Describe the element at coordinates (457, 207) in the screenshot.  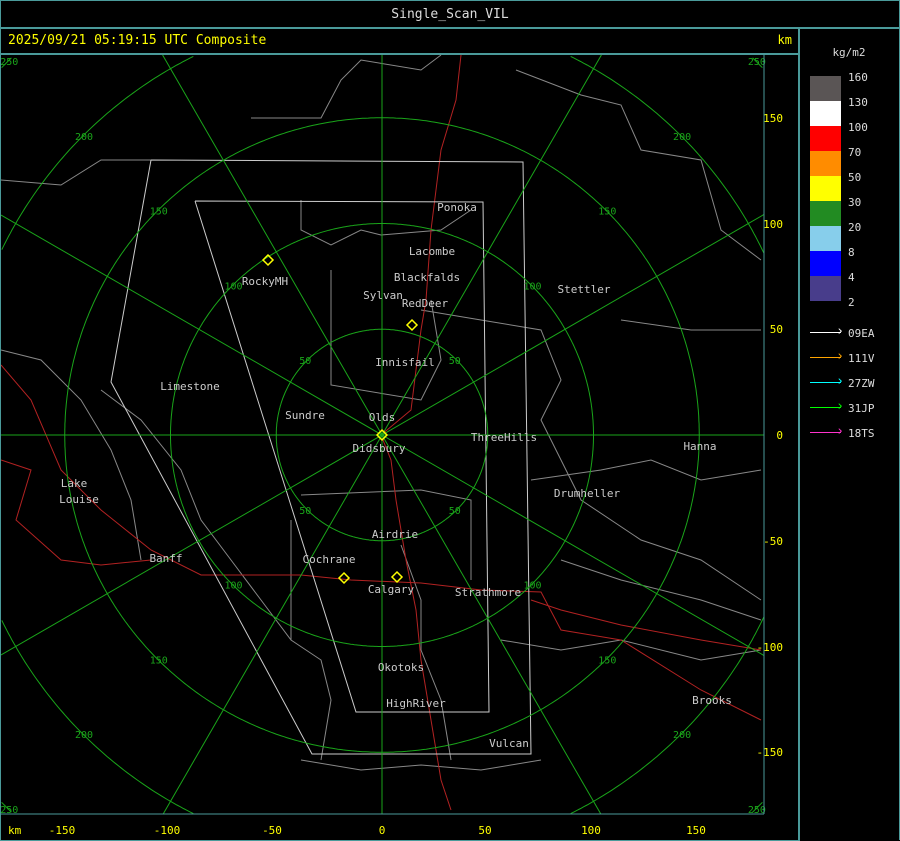
I see `city-label: Ponoka` at that location.